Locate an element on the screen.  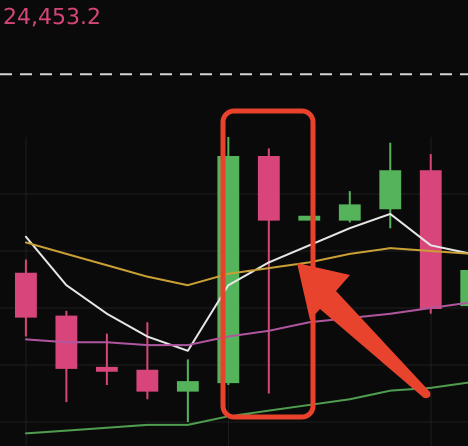
text: 24,453.2 is located at coordinates (52, 17).